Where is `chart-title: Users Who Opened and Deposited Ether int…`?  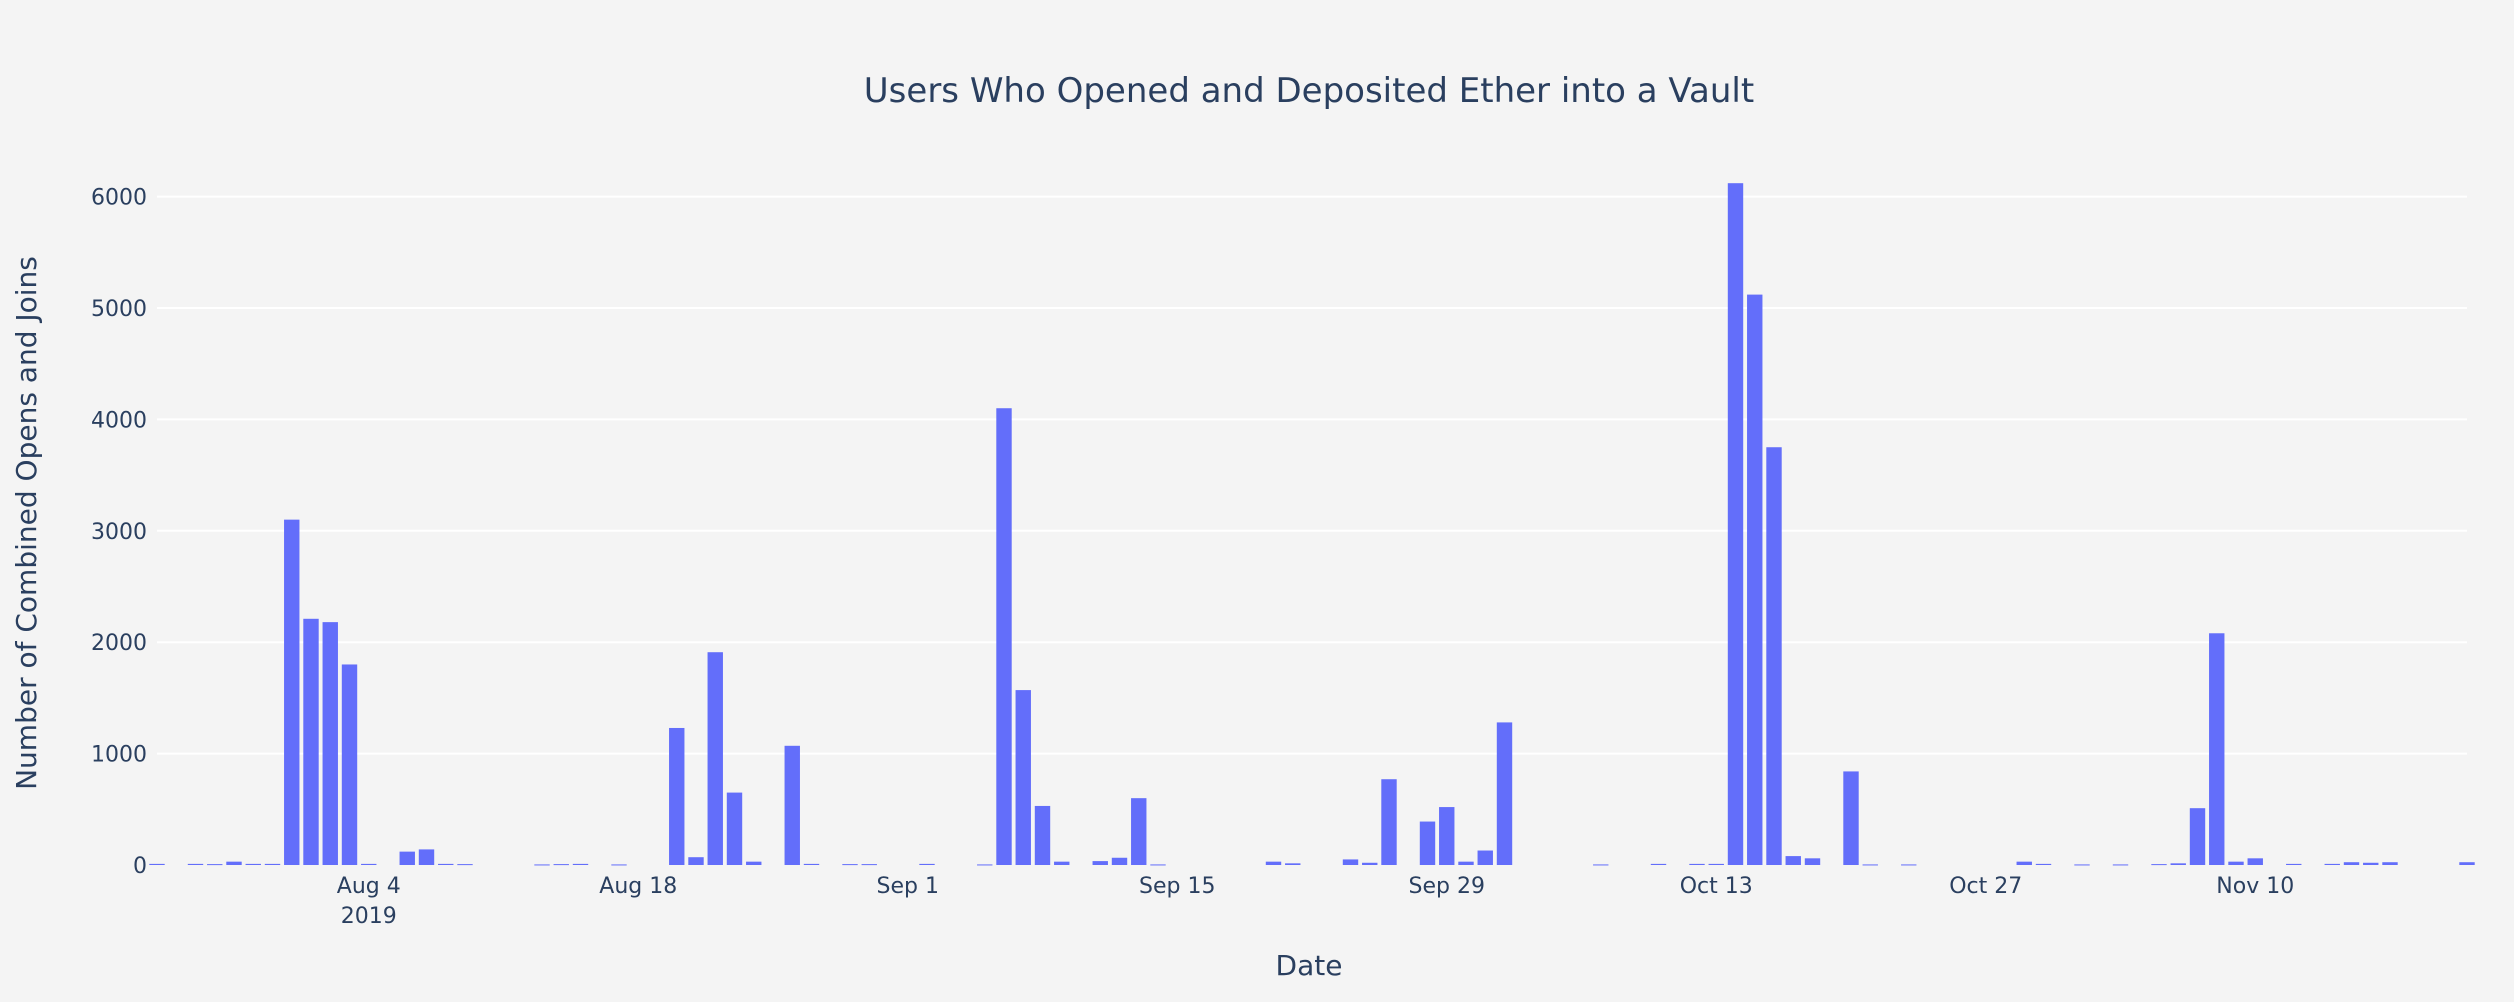 chart-title: Users Who Opened and Deposited Ether int… is located at coordinates (1309, 91).